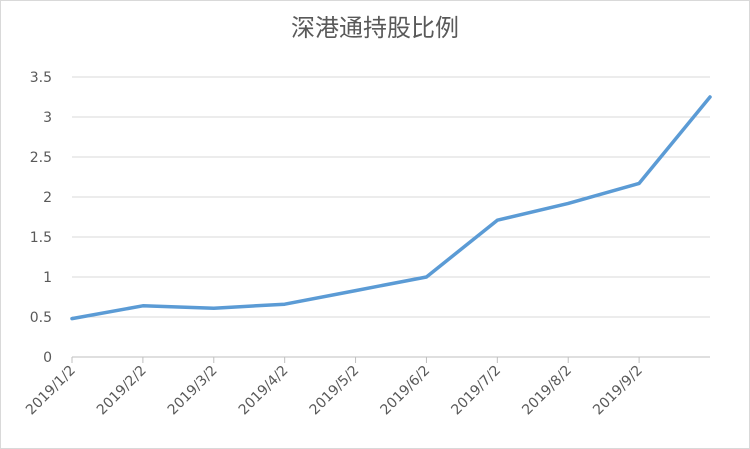 Image resolution: width=750 pixels, height=449 pixels. Describe the element at coordinates (41, 78) in the screenshot. I see `y-tick-label: 3.5` at that location.